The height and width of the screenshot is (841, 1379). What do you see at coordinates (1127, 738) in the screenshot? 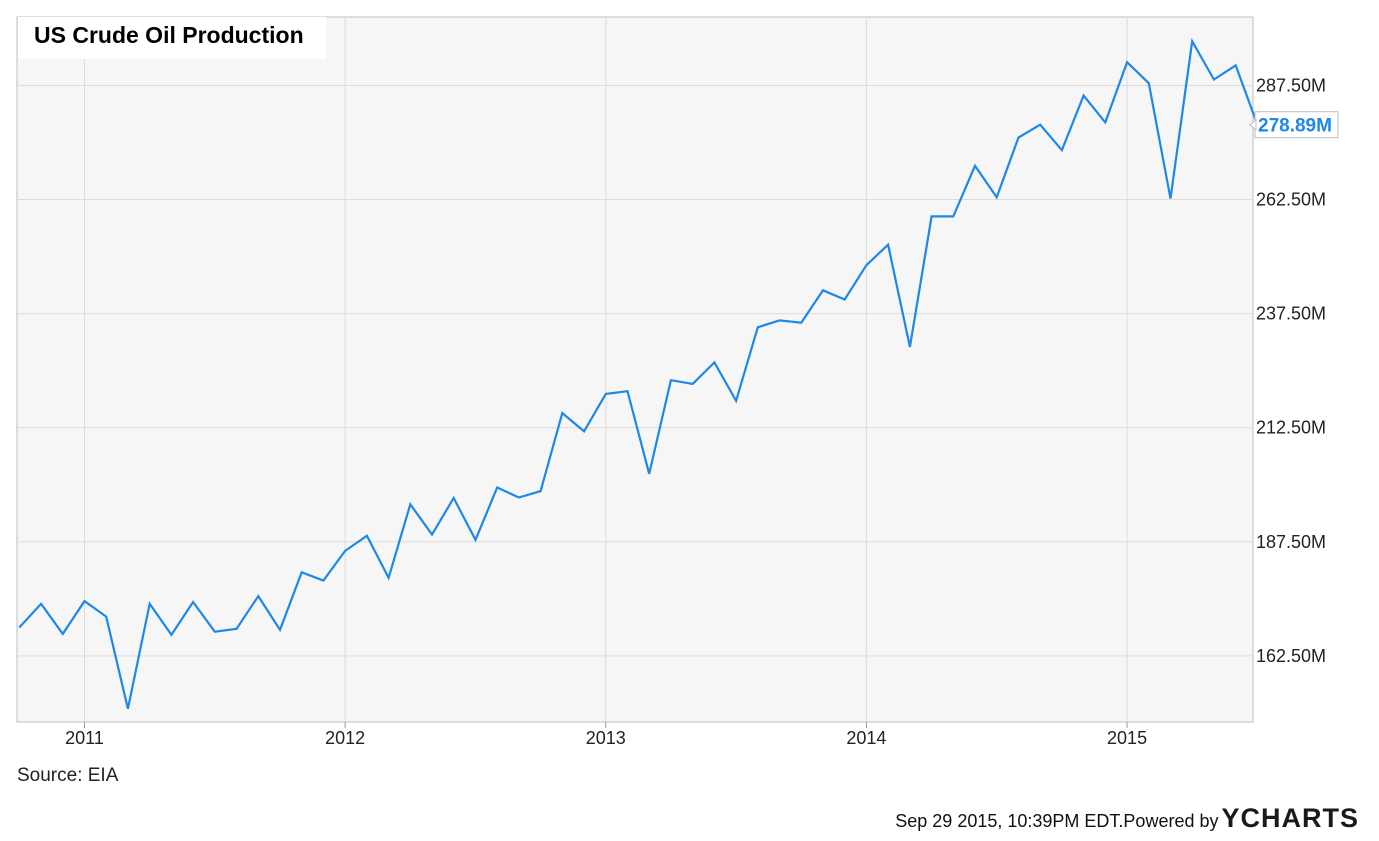
I see `x-tick-label: 2015` at bounding box center [1127, 738].